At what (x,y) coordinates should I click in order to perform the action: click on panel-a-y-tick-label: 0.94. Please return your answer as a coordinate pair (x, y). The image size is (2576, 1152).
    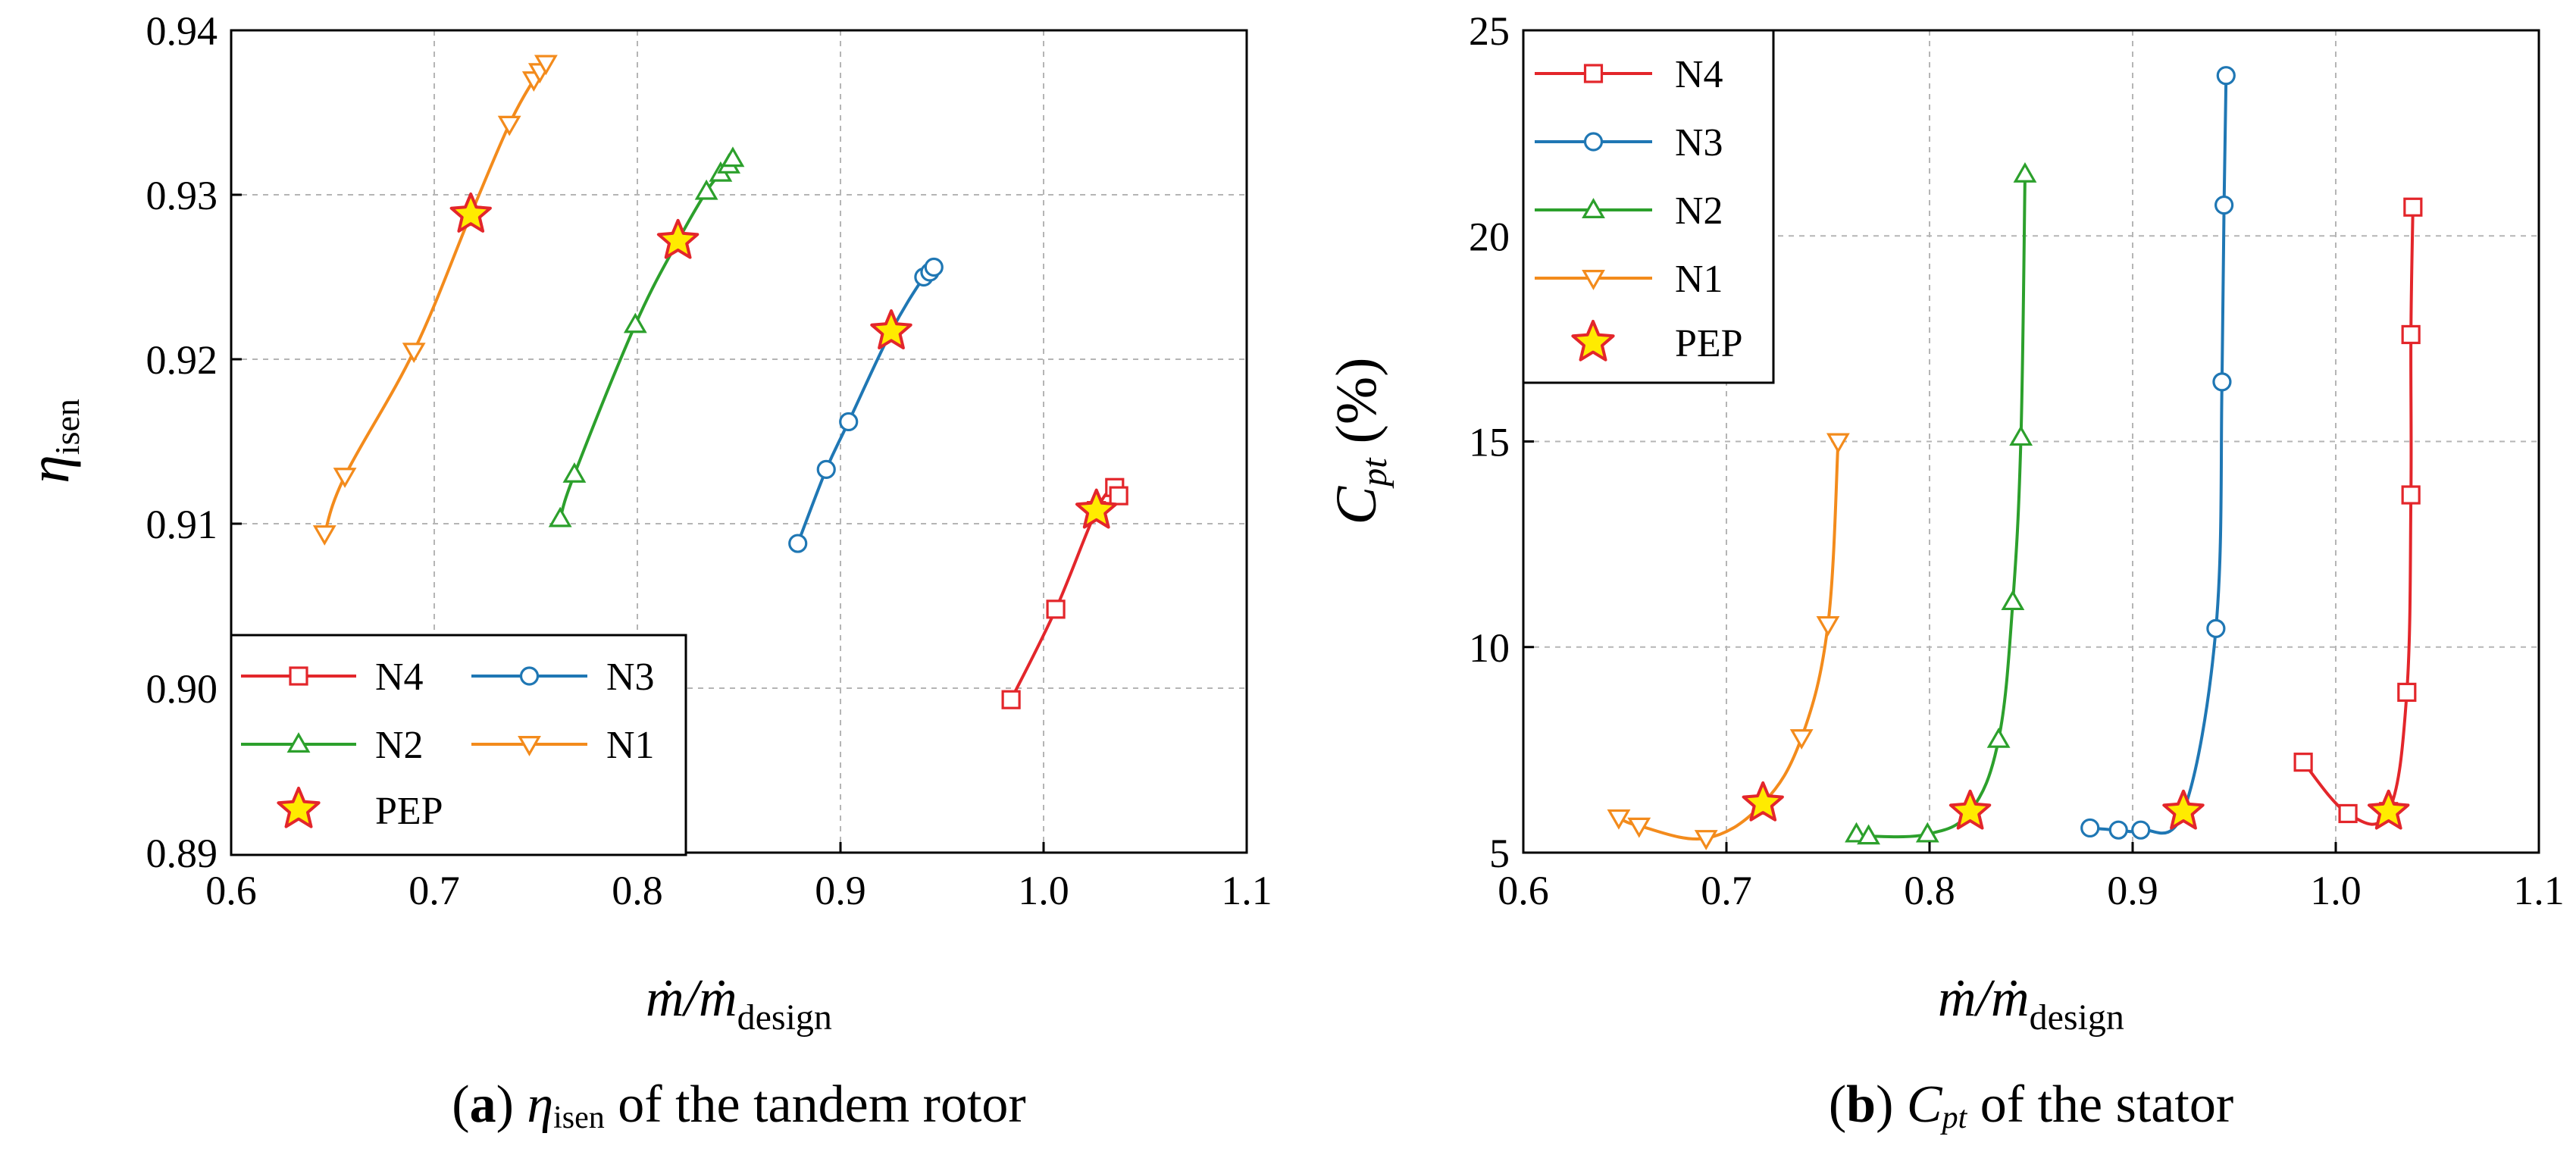
    Looking at the image, I should click on (182, 31).